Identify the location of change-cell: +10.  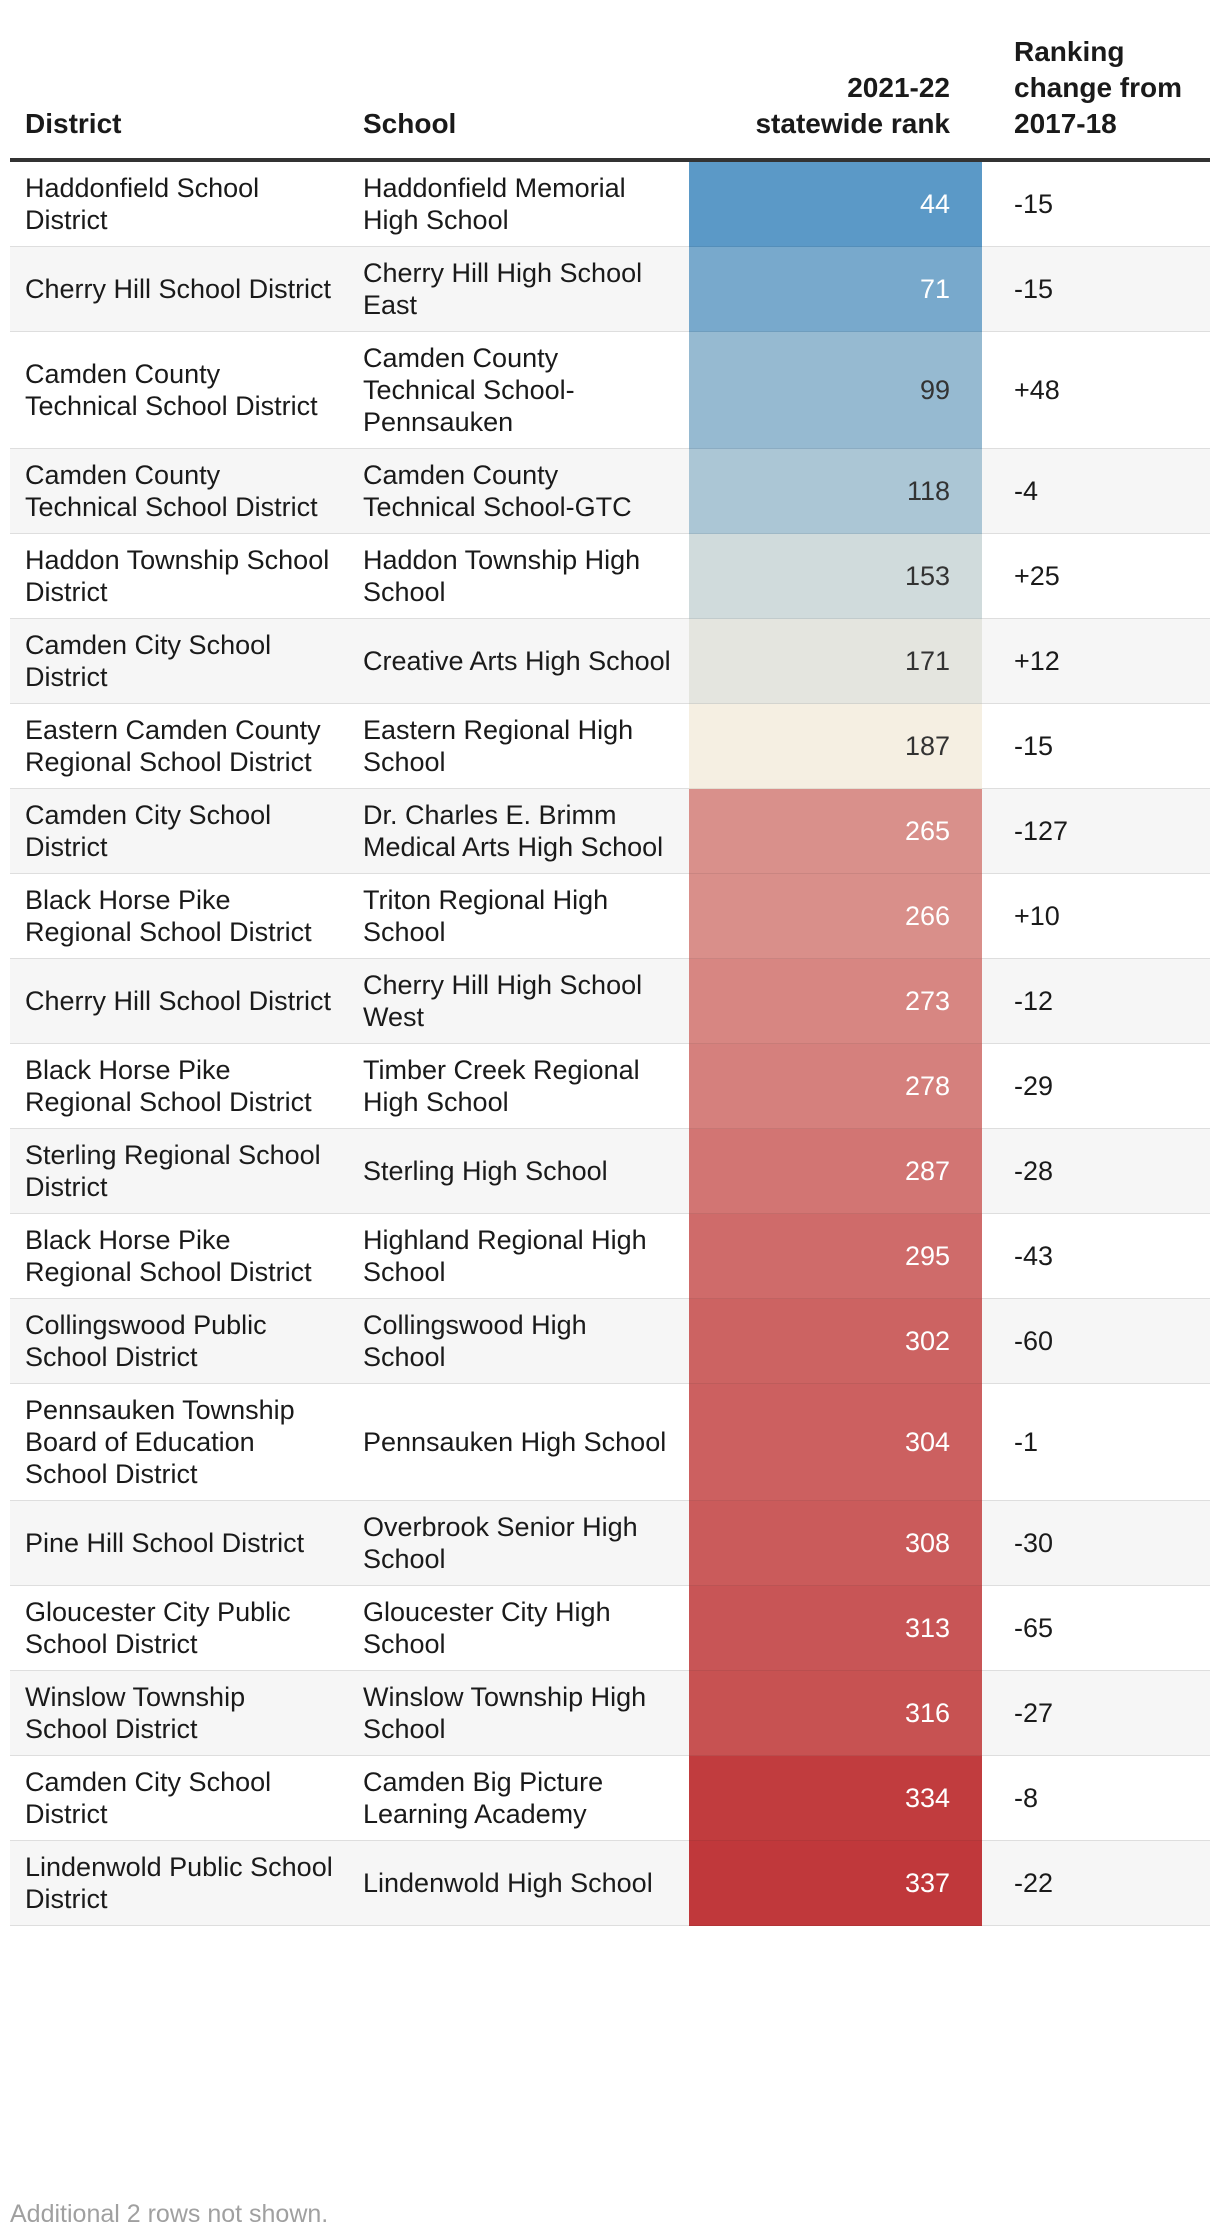
(1096, 916).